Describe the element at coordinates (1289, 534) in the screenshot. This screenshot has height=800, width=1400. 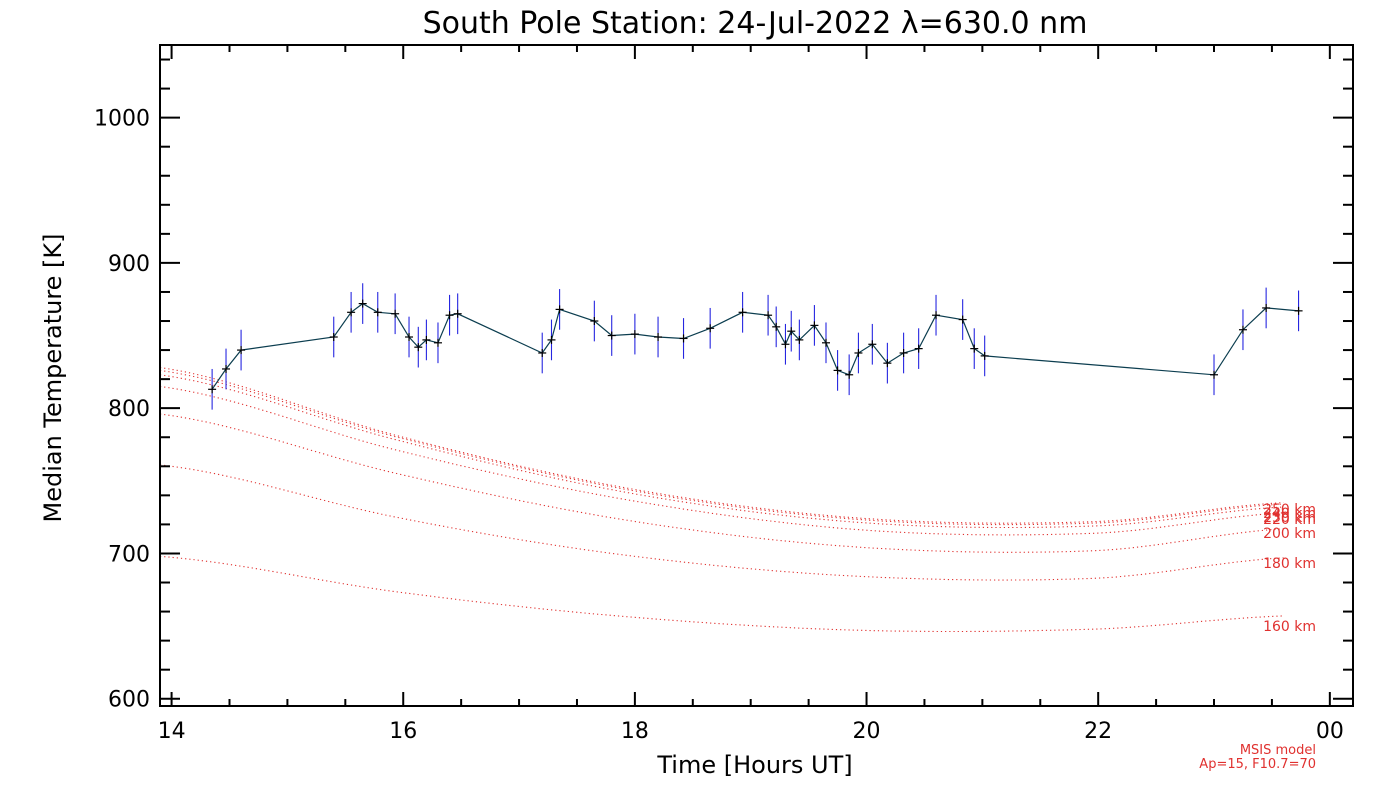
I see `model-curve-label: 200 km` at that location.